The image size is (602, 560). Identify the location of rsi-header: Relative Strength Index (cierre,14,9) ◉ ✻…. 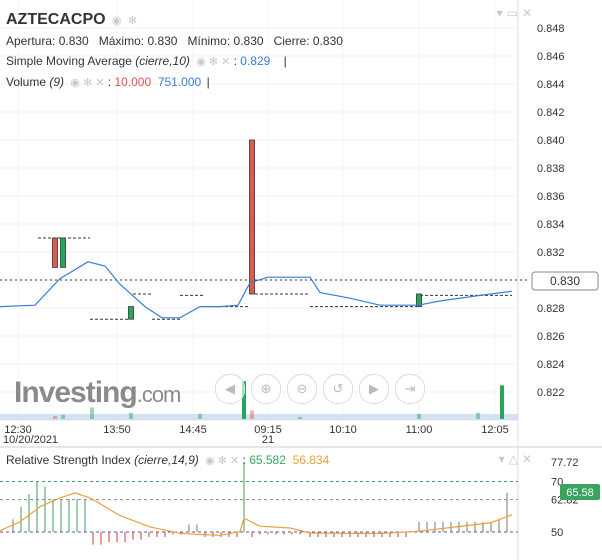
(168, 460).